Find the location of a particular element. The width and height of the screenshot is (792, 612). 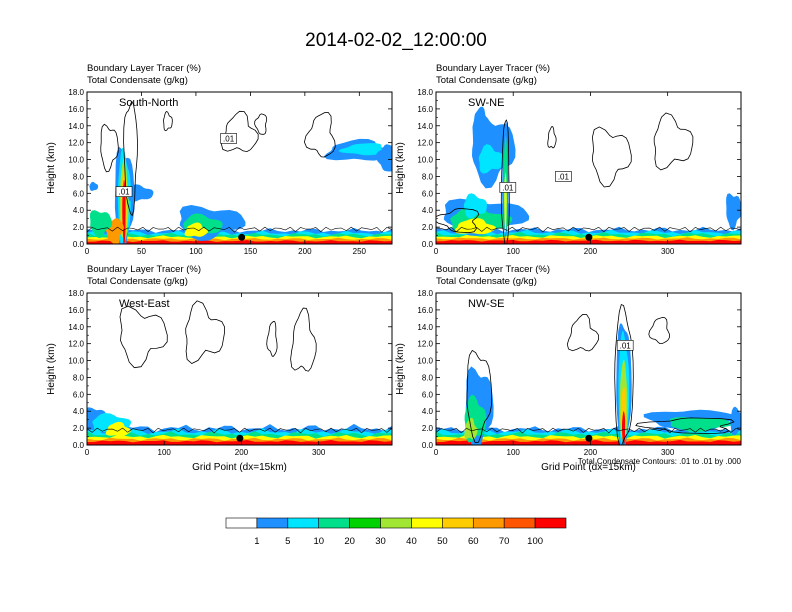

low-level-contour is located at coordinates (588, 430).